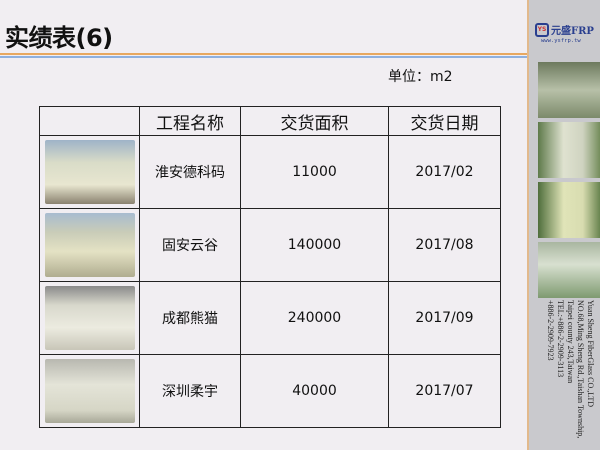  I want to click on divider-blue, so click(263, 57).